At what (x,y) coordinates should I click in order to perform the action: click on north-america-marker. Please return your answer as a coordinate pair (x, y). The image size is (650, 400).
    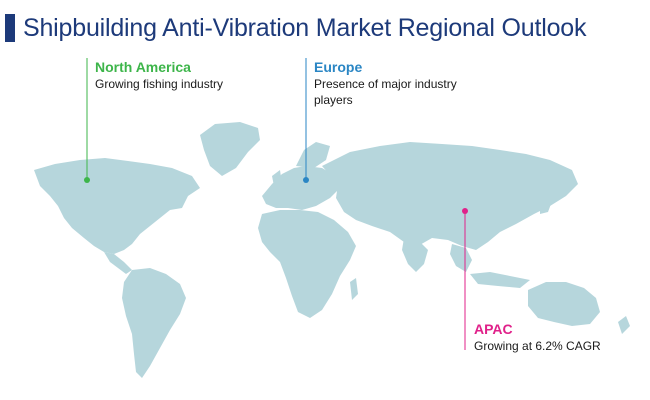
    Looking at the image, I should click on (87, 180).